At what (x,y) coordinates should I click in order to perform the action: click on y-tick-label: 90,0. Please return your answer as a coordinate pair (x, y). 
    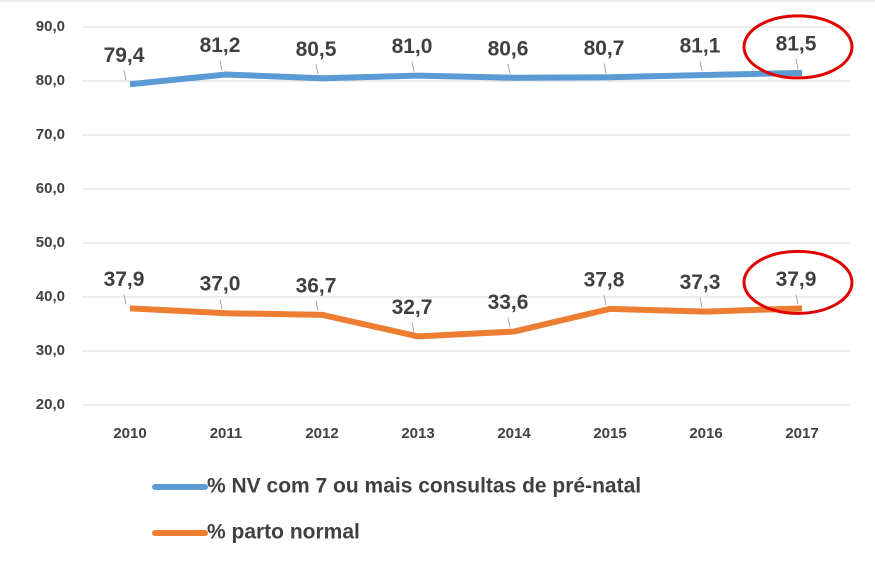
    Looking at the image, I should click on (50, 26).